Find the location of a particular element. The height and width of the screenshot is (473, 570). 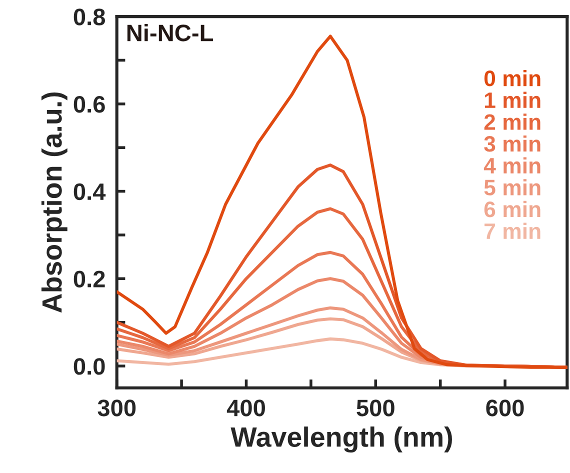

x-tick-label: 400 is located at coordinates (245, 408).